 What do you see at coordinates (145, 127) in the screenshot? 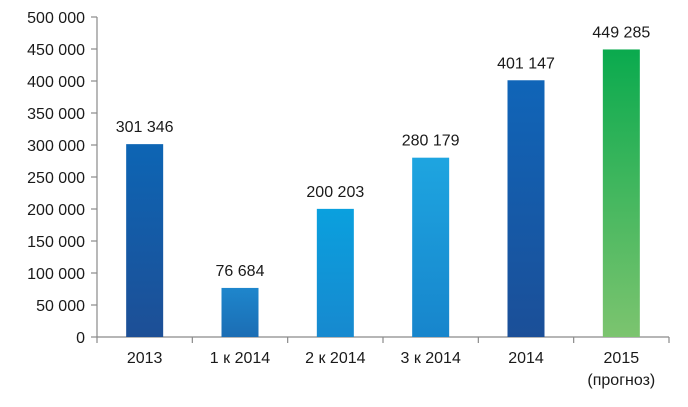
I see `data-label: 301 346` at bounding box center [145, 127].